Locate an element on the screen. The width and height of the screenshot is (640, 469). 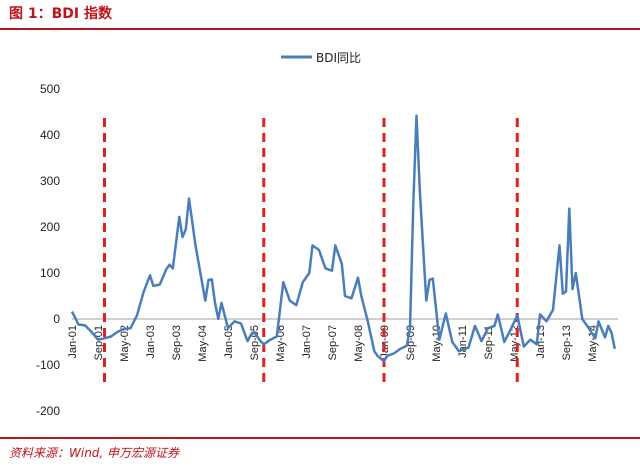
legend: BDI同比 is located at coordinates (321, 58).